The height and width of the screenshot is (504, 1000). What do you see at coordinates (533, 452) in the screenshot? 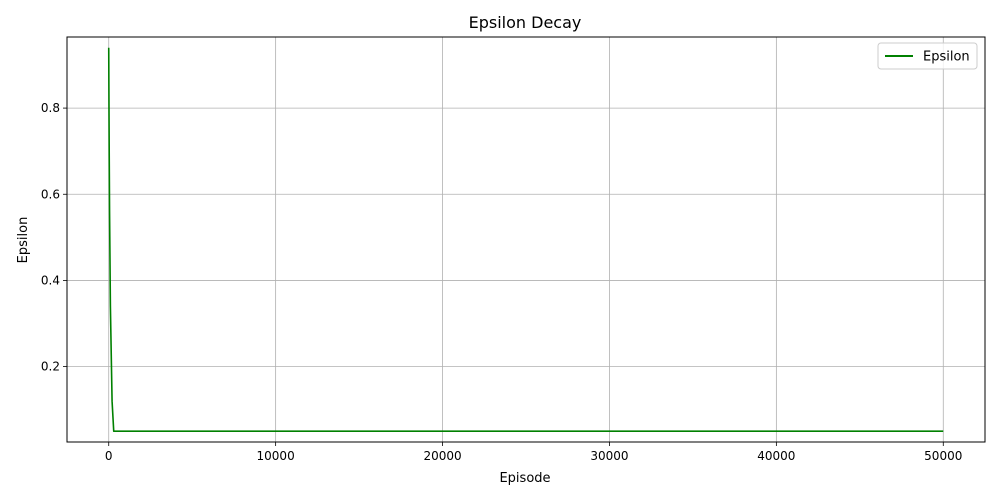
I see `x-axis-ticks: 0 10000 20000 30000 40000 50000` at bounding box center [533, 452].